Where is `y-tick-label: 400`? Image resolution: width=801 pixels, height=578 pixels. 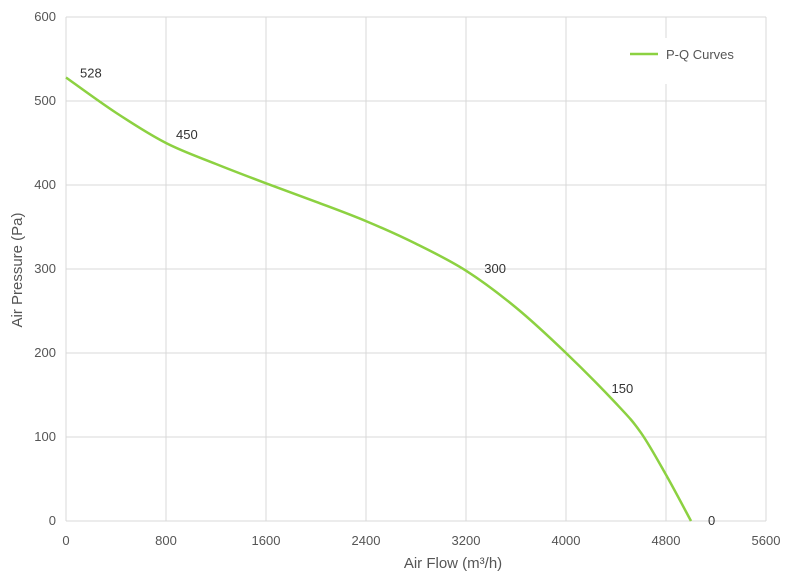
y-tick-label: 400 is located at coordinates (45, 184).